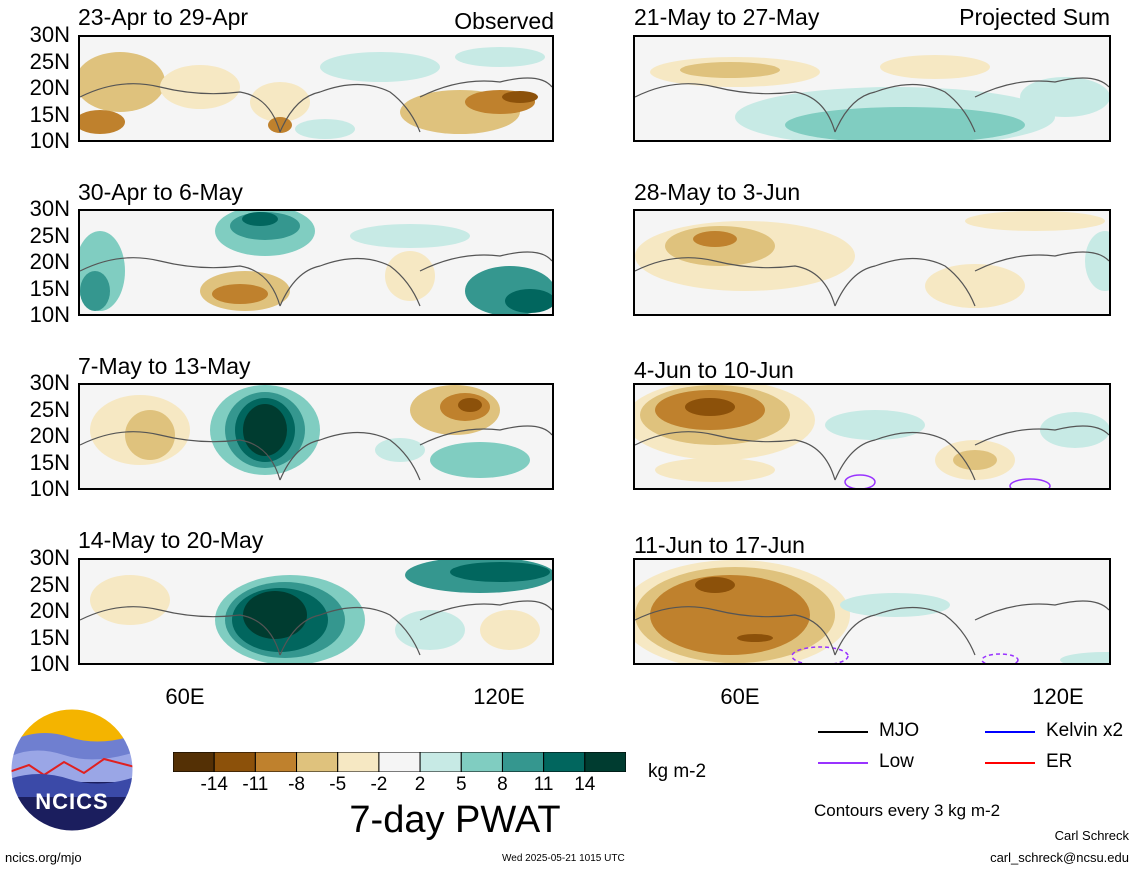 The width and height of the screenshot is (1135, 872). What do you see at coordinates (49, 409) in the screenshot?
I see `lat-label-row3-25n: 25N` at bounding box center [49, 409].